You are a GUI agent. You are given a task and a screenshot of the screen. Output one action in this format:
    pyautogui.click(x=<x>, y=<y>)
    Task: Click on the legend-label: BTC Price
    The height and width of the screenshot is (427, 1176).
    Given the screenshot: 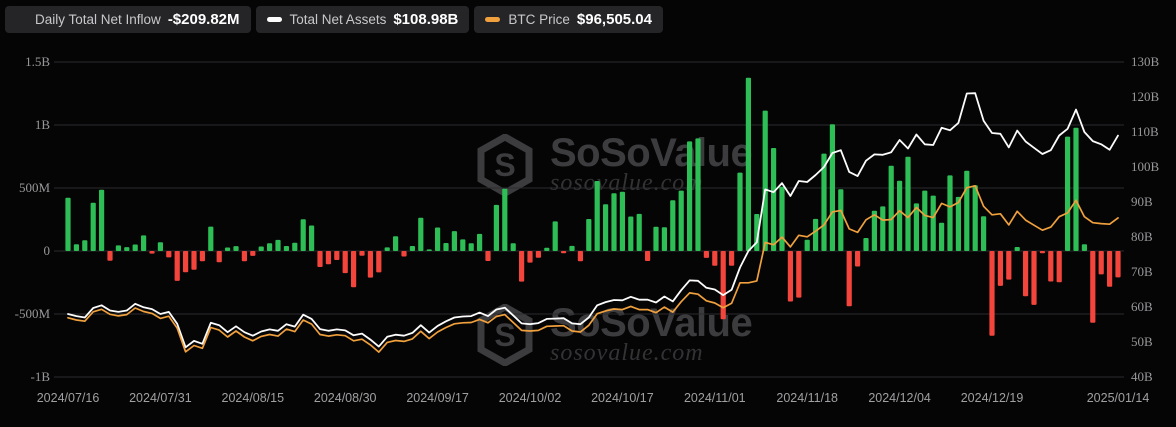 What is the action you would take?
    pyautogui.click(x=539, y=19)
    